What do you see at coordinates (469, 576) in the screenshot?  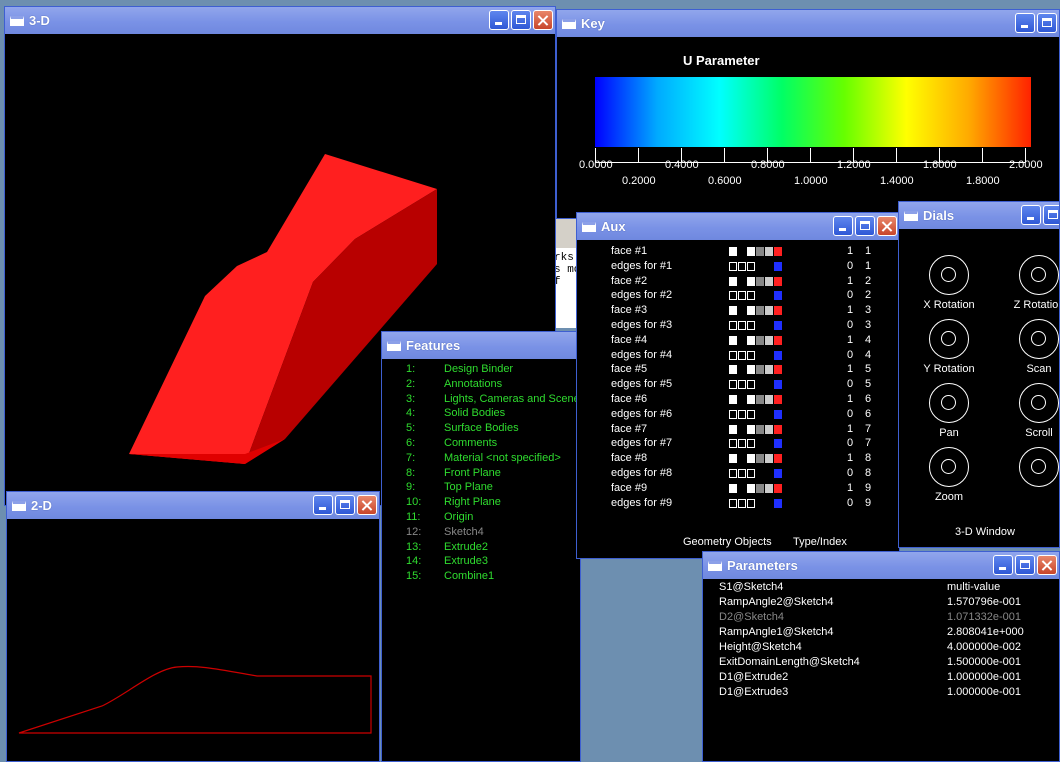 I see `feature-item: Combine1` at bounding box center [469, 576].